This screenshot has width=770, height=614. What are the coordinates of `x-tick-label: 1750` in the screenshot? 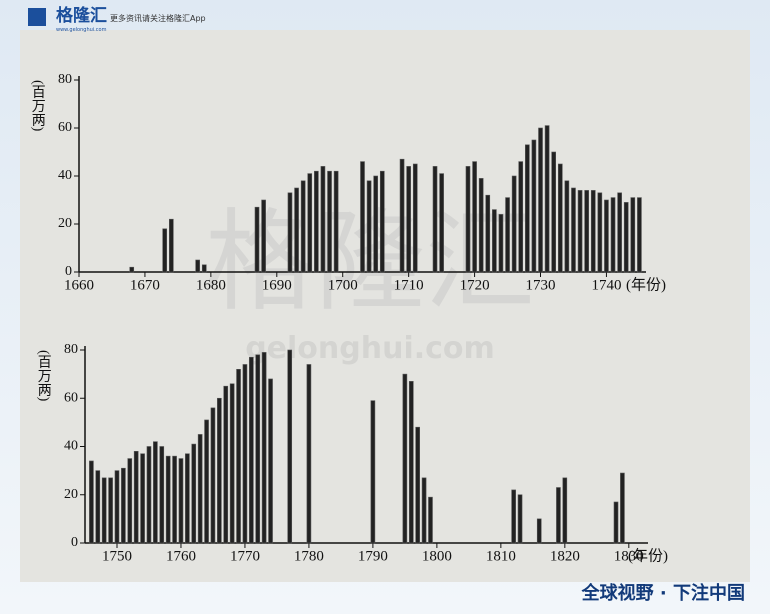 It's located at (117, 557).